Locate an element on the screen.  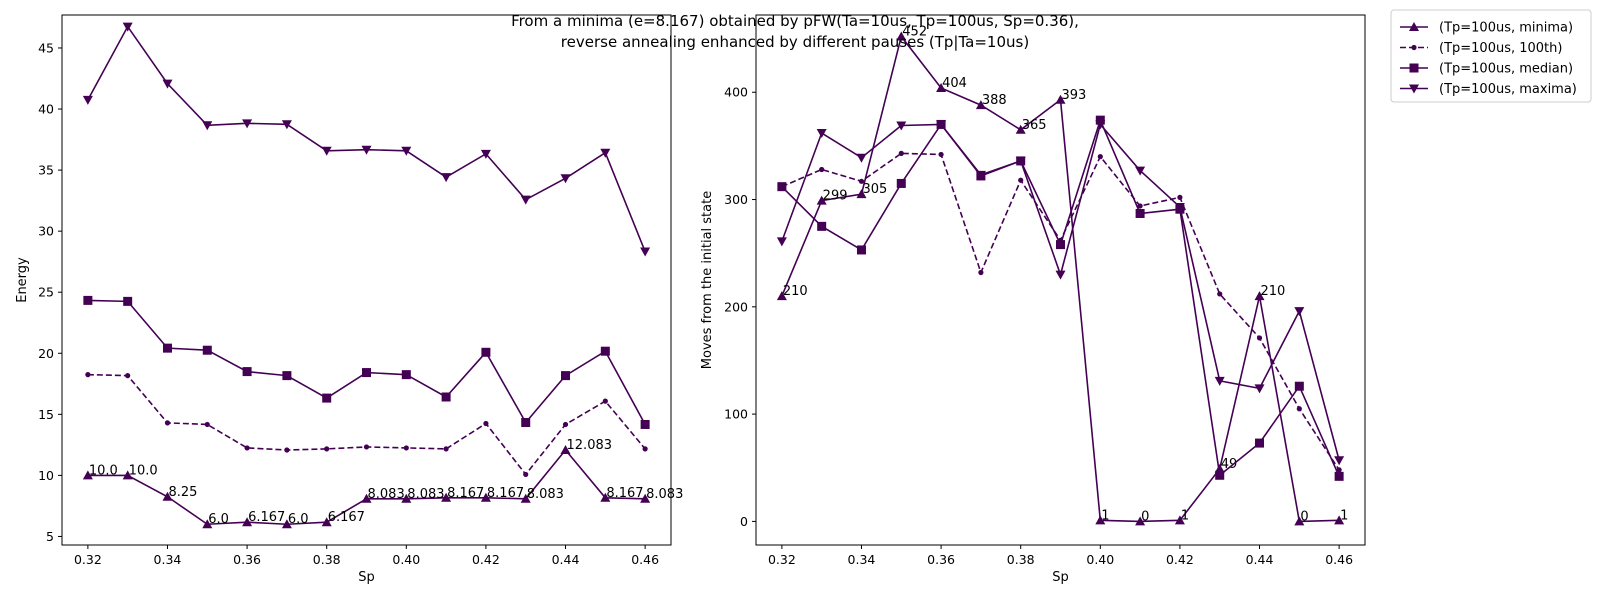
y-tick-label: 5 is located at coordinates (50, 536).